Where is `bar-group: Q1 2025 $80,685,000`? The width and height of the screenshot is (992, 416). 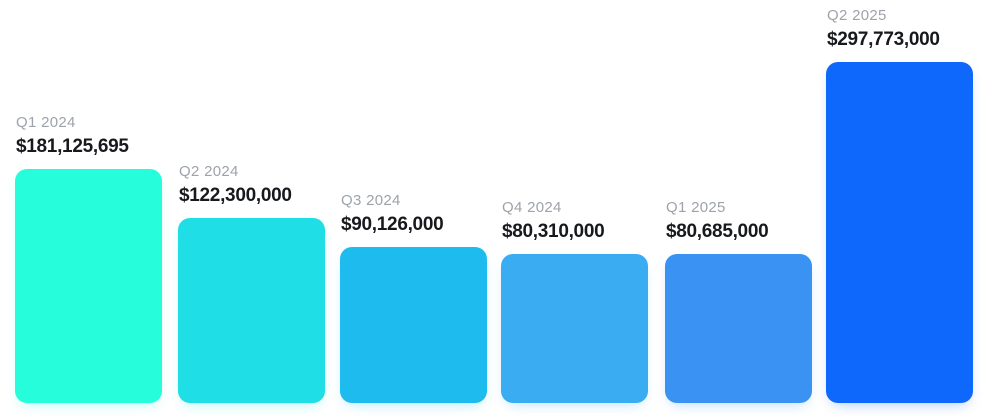
bar-group: Q1 2025 $80,685,000 is located at coordinates (738, 208).